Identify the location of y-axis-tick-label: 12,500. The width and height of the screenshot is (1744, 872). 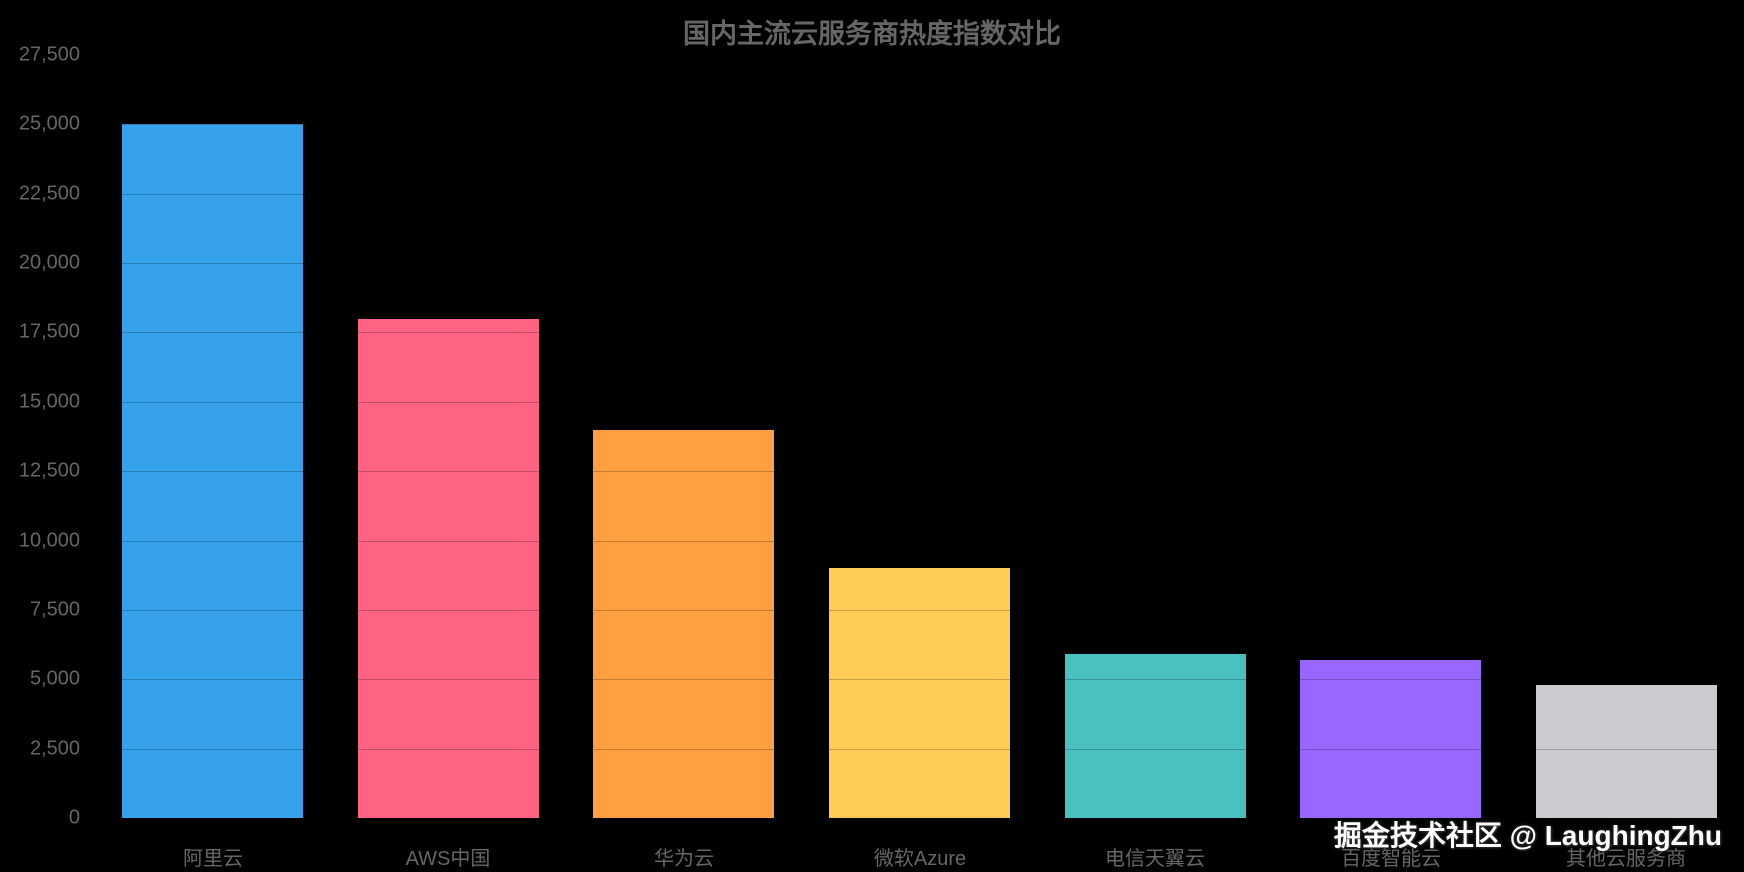
(49, 470).